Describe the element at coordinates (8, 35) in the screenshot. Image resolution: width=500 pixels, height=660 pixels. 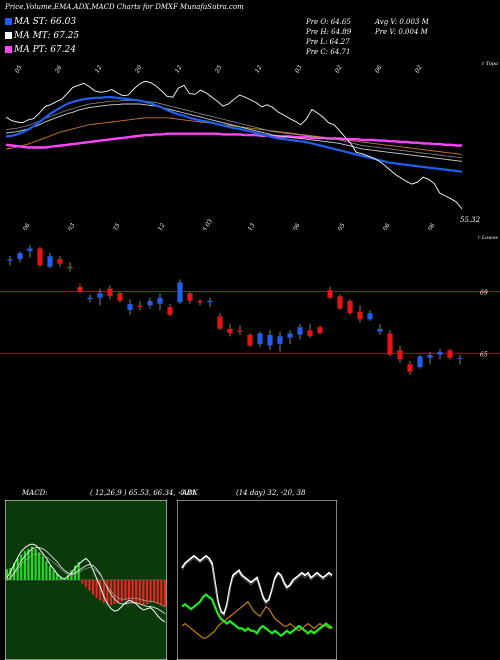
I see `legend-swatch-mt` at that location.